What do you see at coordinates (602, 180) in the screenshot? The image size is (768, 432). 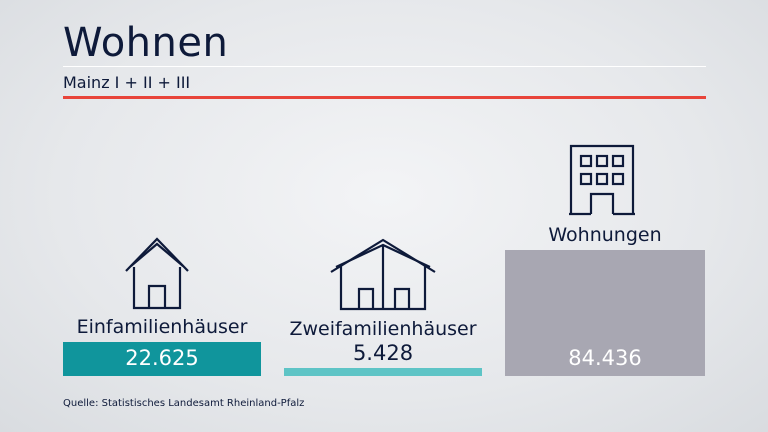 I see `apartment-building-icon` at bounding box center [602, 180].